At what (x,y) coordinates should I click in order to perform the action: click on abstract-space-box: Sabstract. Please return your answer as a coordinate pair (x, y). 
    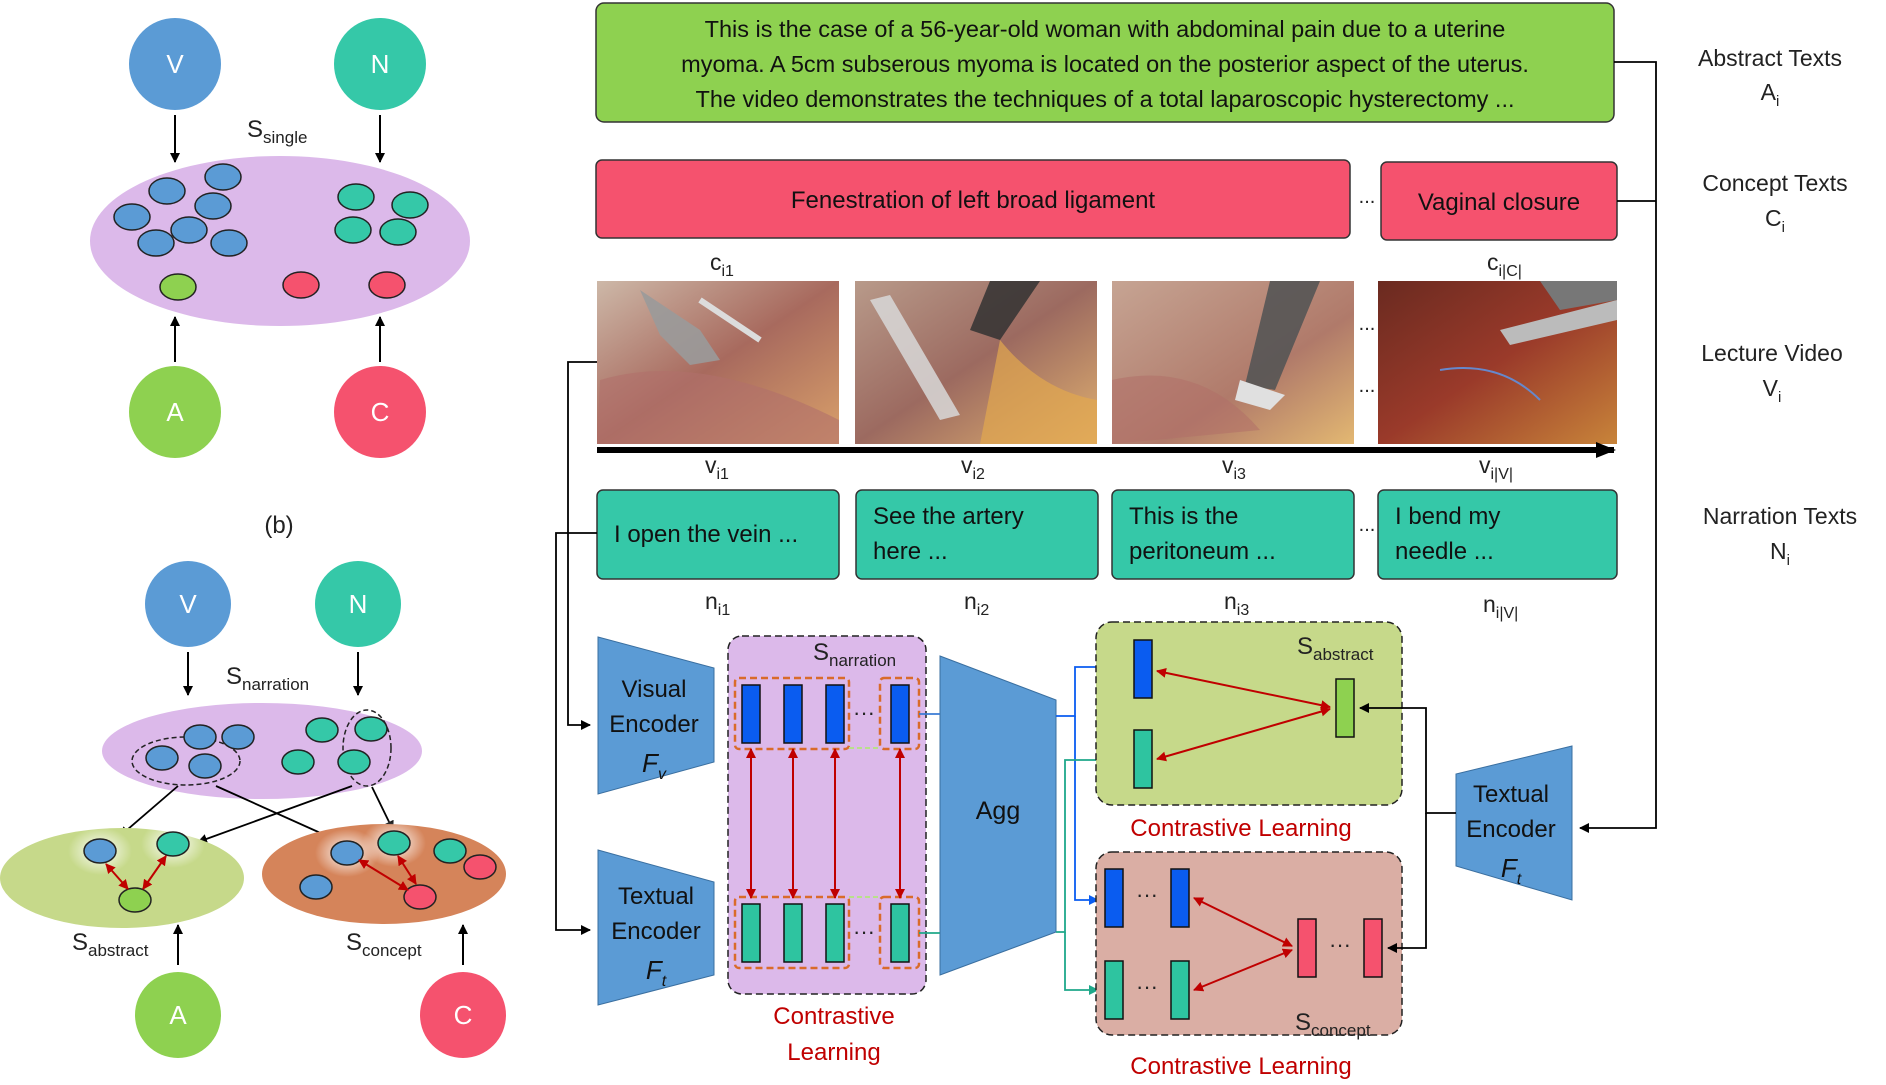
    Looking at the image, I should click on (1249, 713).